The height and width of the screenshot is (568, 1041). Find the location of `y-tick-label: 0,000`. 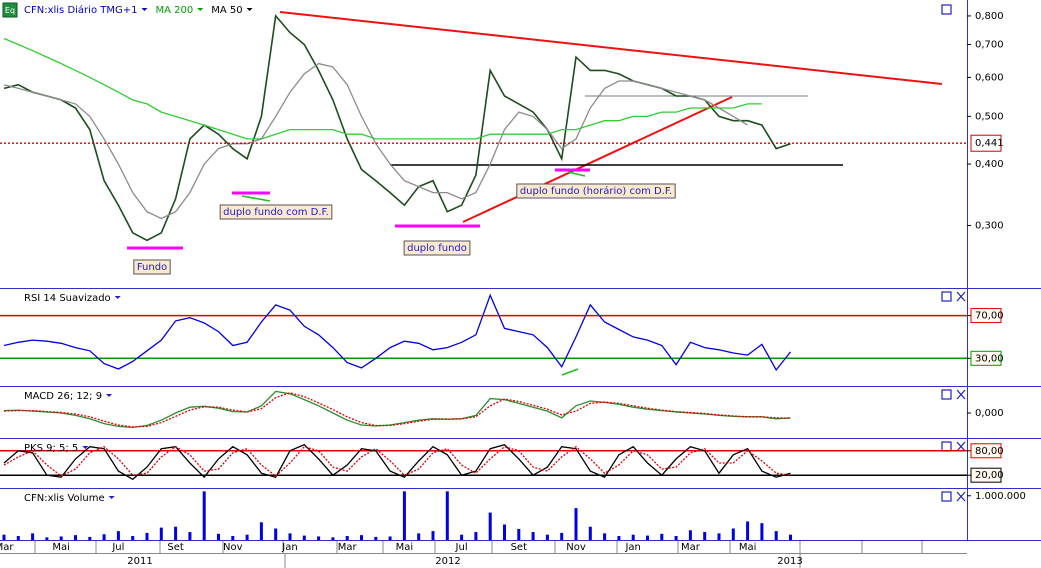

y-tick-label: 0,000 is located at coordinates (989, 413).